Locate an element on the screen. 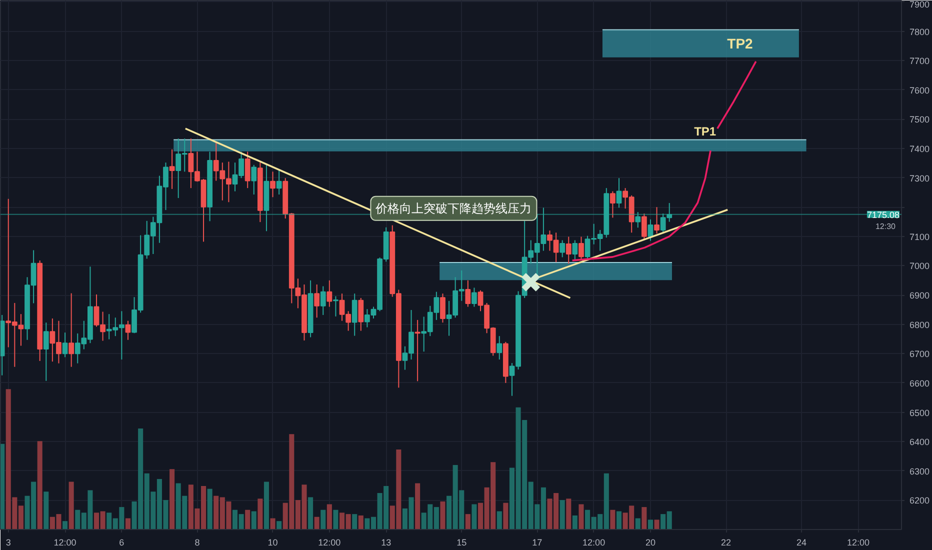 This screenshot has height=550, width=932. y-tick-label: 7300 is located at coordinates (920, 178).